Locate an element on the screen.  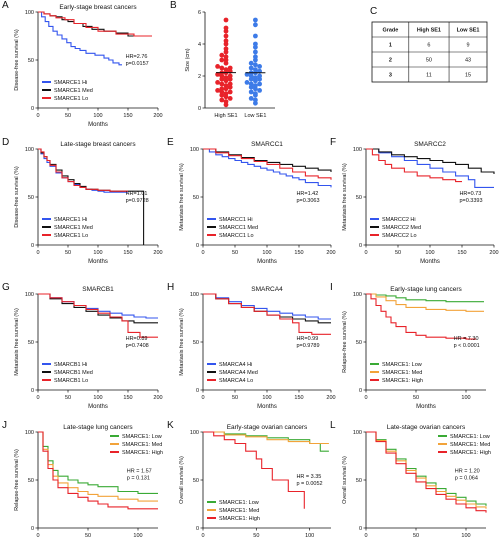
y-tick-label: 6 is located at coordinates (199, 13).